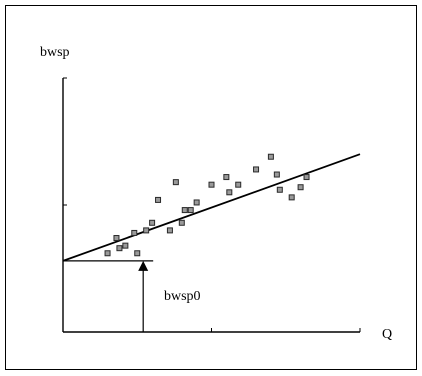  What do you see at coordinates (108, 296) in the screenshot?
I see `intercept-guides` at bounding box center [108, 296].